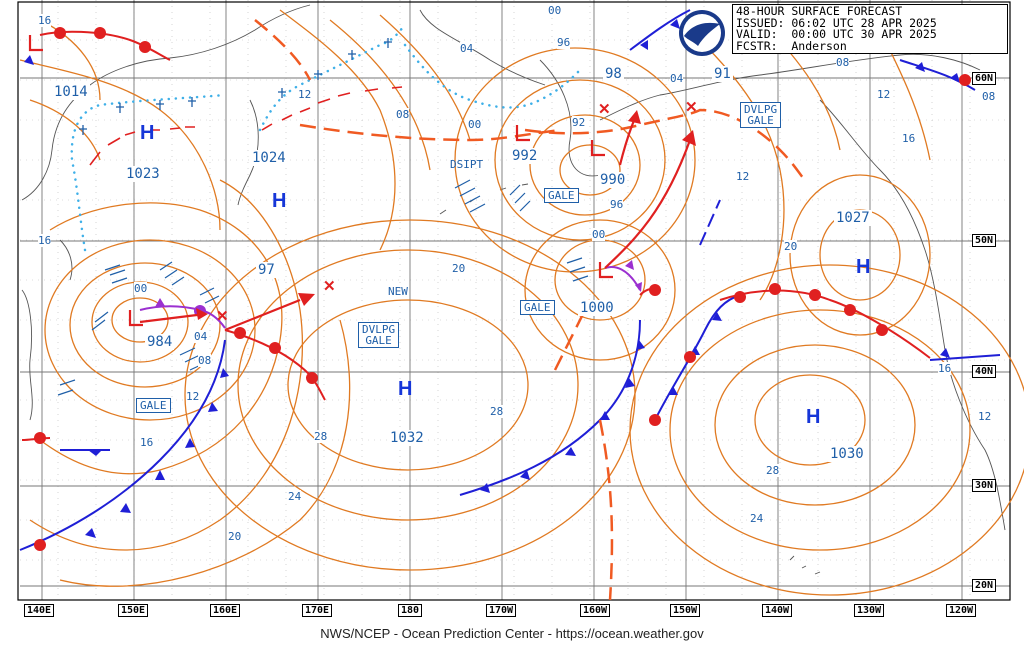 This screenshot has width=1024, height=652. Describe the element at coordinates (702, 33) in the screenshot. I see `noaa-logo` at that location.